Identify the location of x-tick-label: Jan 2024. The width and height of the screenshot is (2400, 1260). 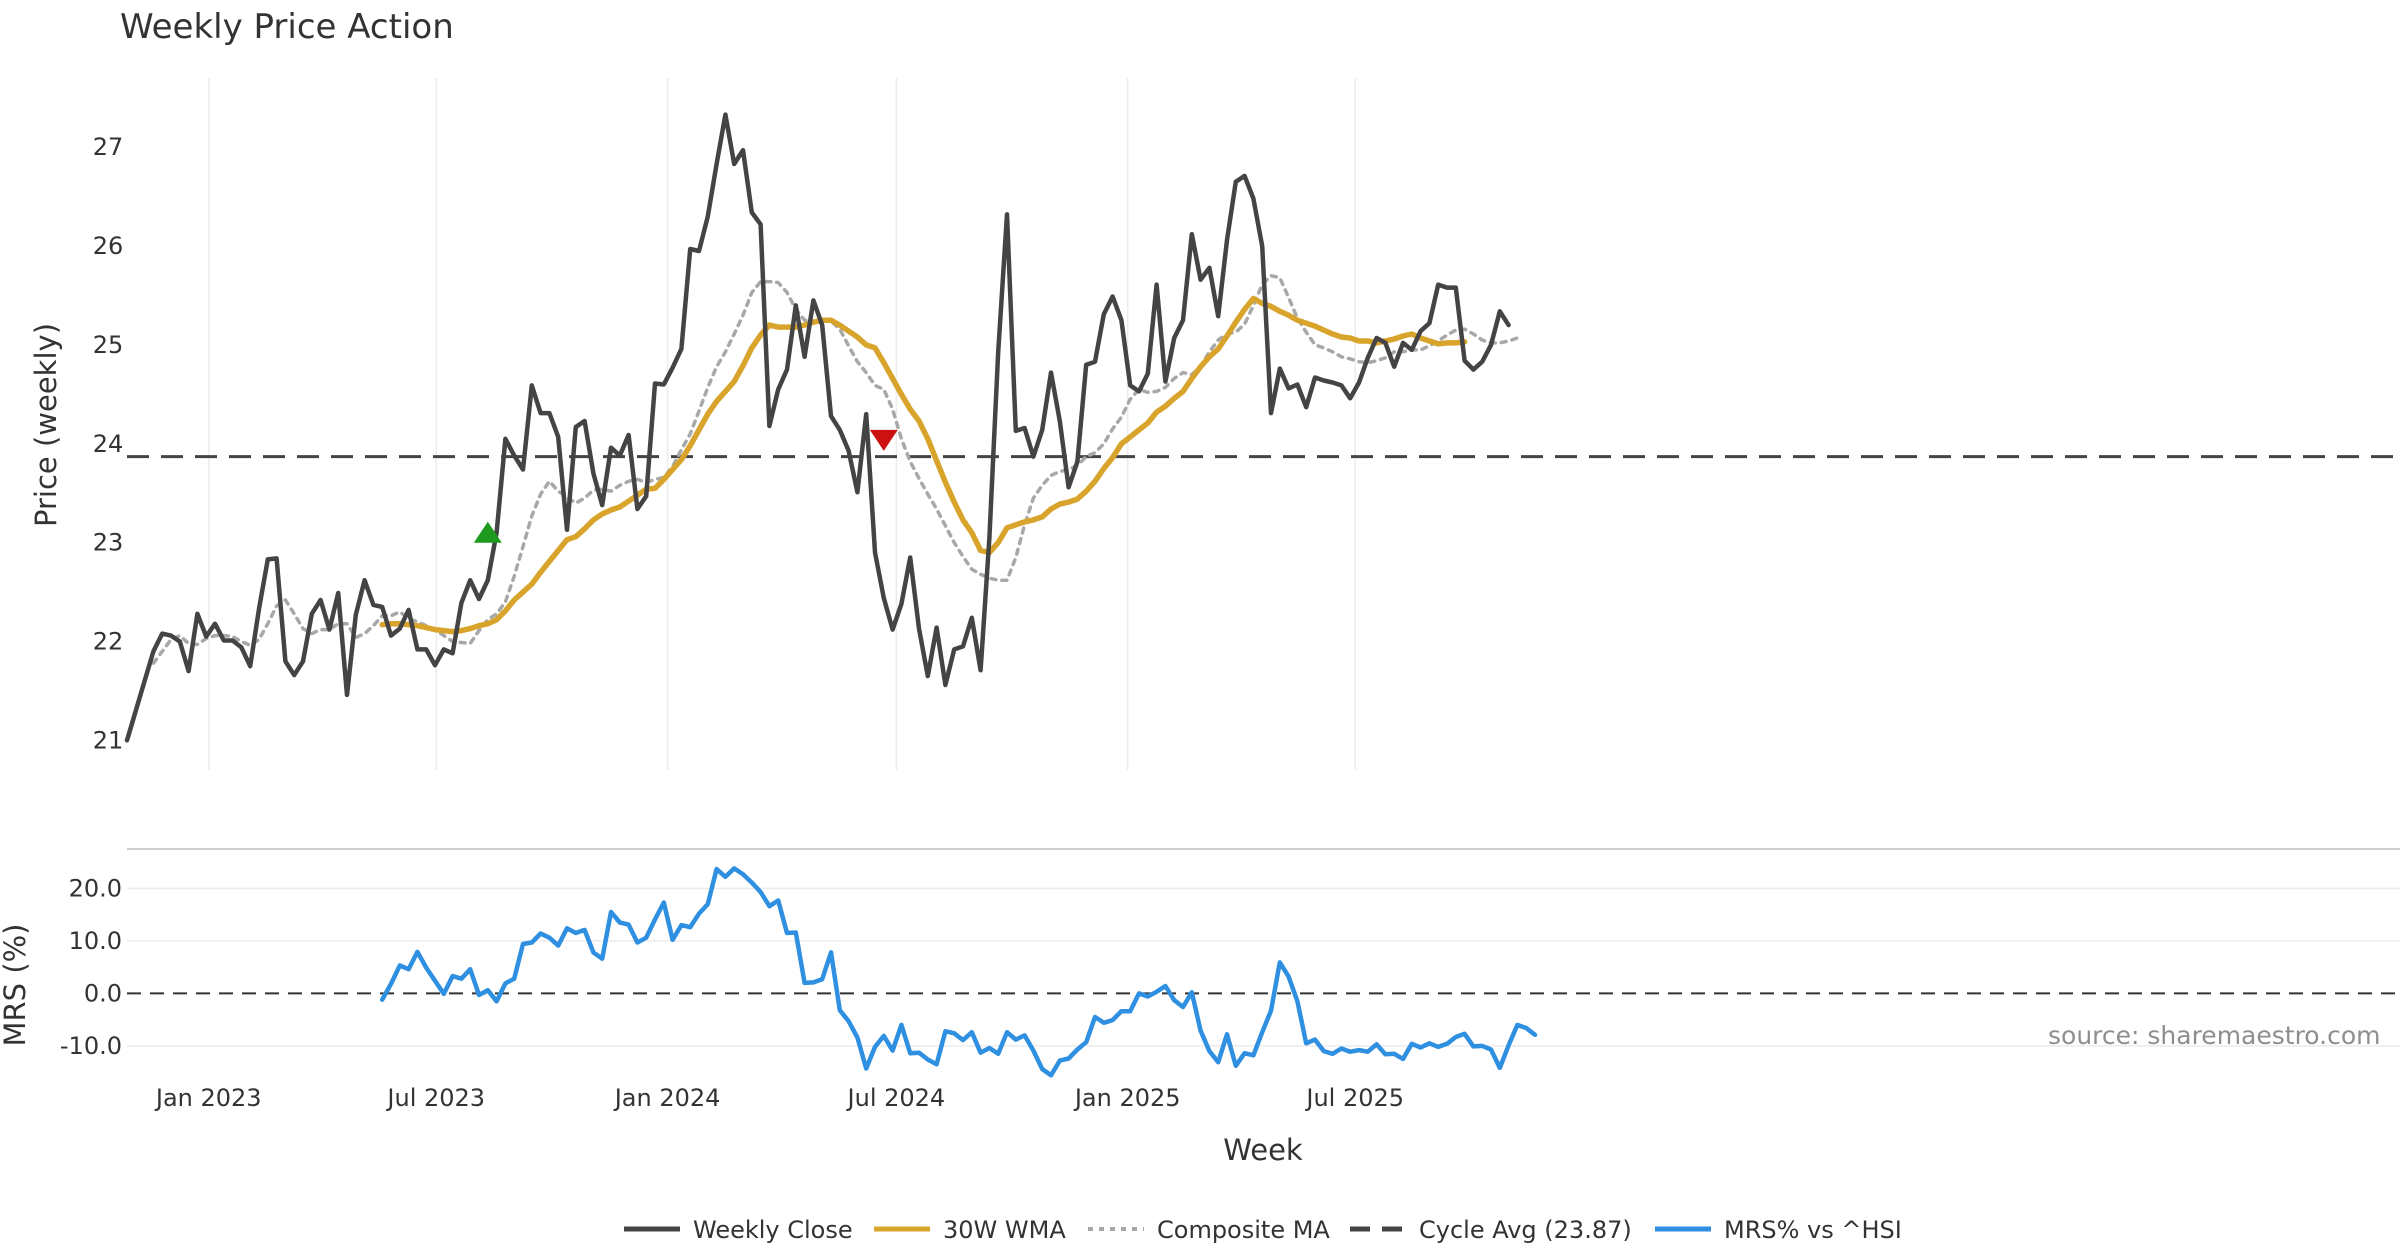
(667, 1098).